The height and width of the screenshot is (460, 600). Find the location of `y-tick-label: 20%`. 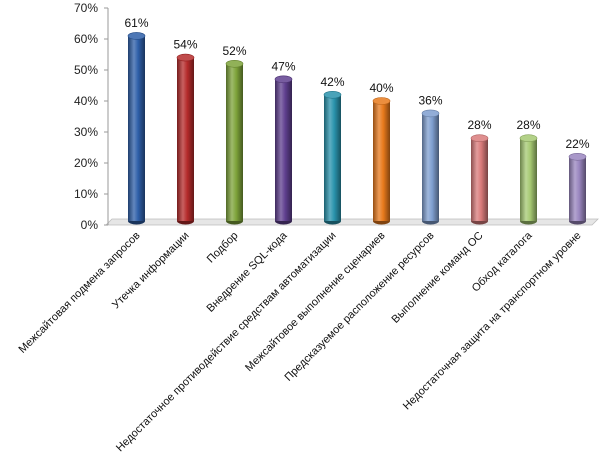

y-tick-label: 20% is located at coordinates (86, 163).